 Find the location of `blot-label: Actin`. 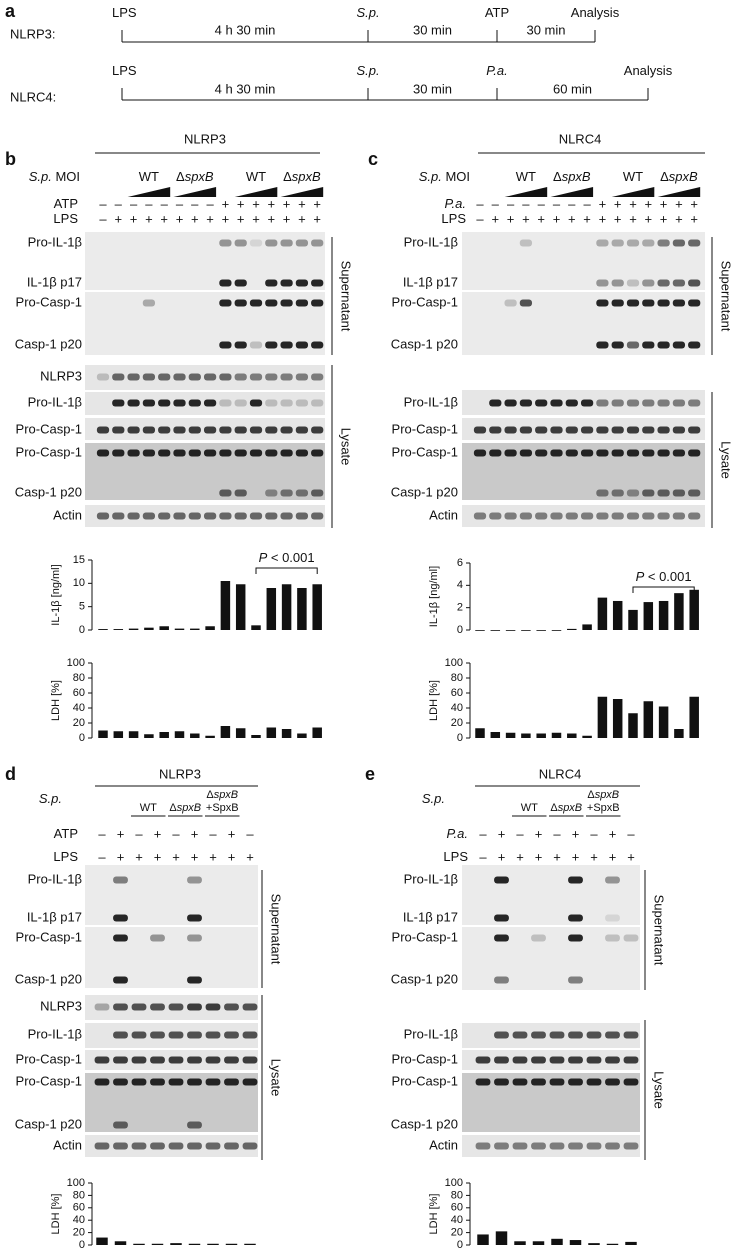

blot-label: Actin is located at coordinates (67, 514).